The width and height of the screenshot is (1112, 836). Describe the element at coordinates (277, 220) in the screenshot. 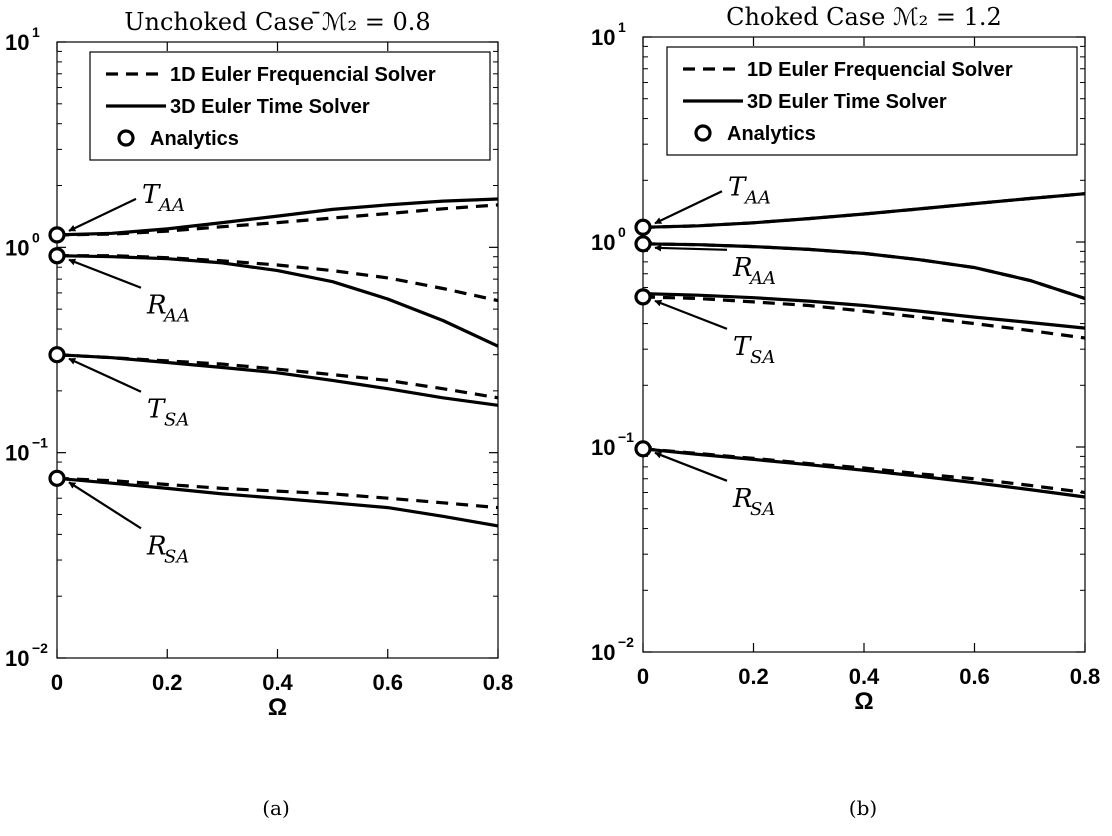

I see `series-line-t-aa-1d` at that location.